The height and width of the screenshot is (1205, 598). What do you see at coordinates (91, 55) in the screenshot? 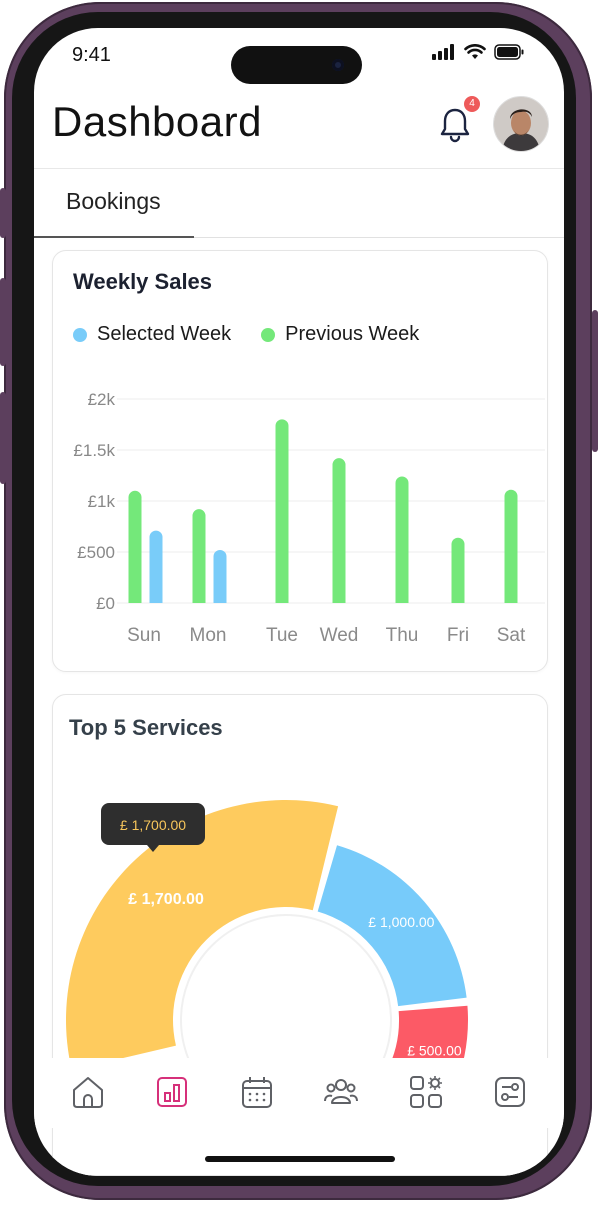
I see `status-time: 9:41` at bounding box center [91, 55].